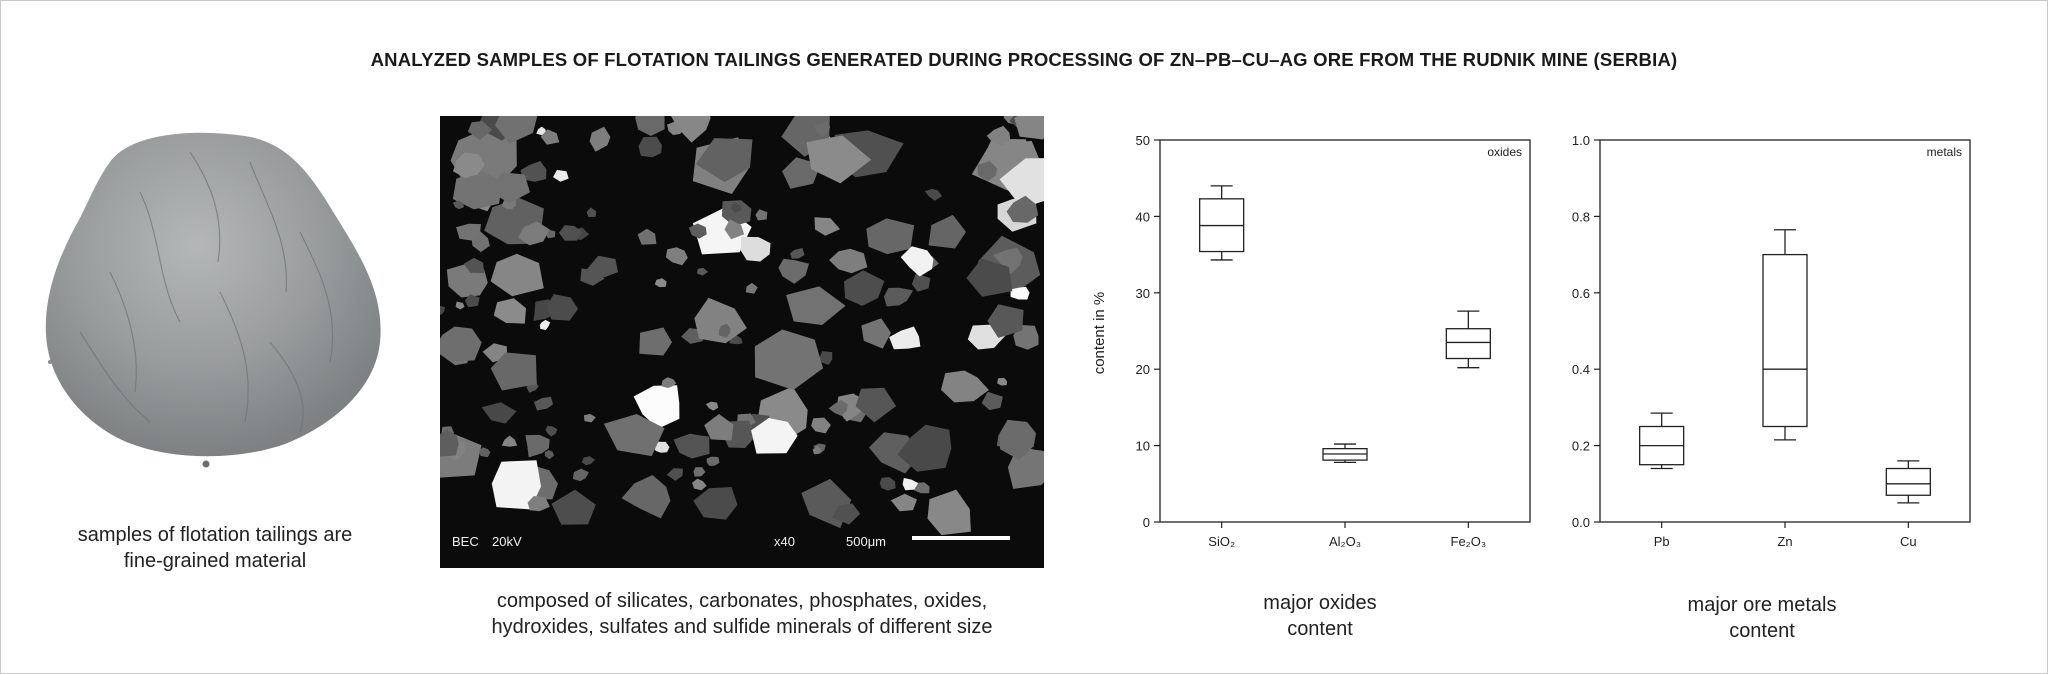 Image resolution: width=2048 pixels, height=674 pixels. What do you see at coordinates (1469, 541) in the screenshot?
I see `oxides-category-label: Fe₂O₃` at bounding box center [1469, 541].